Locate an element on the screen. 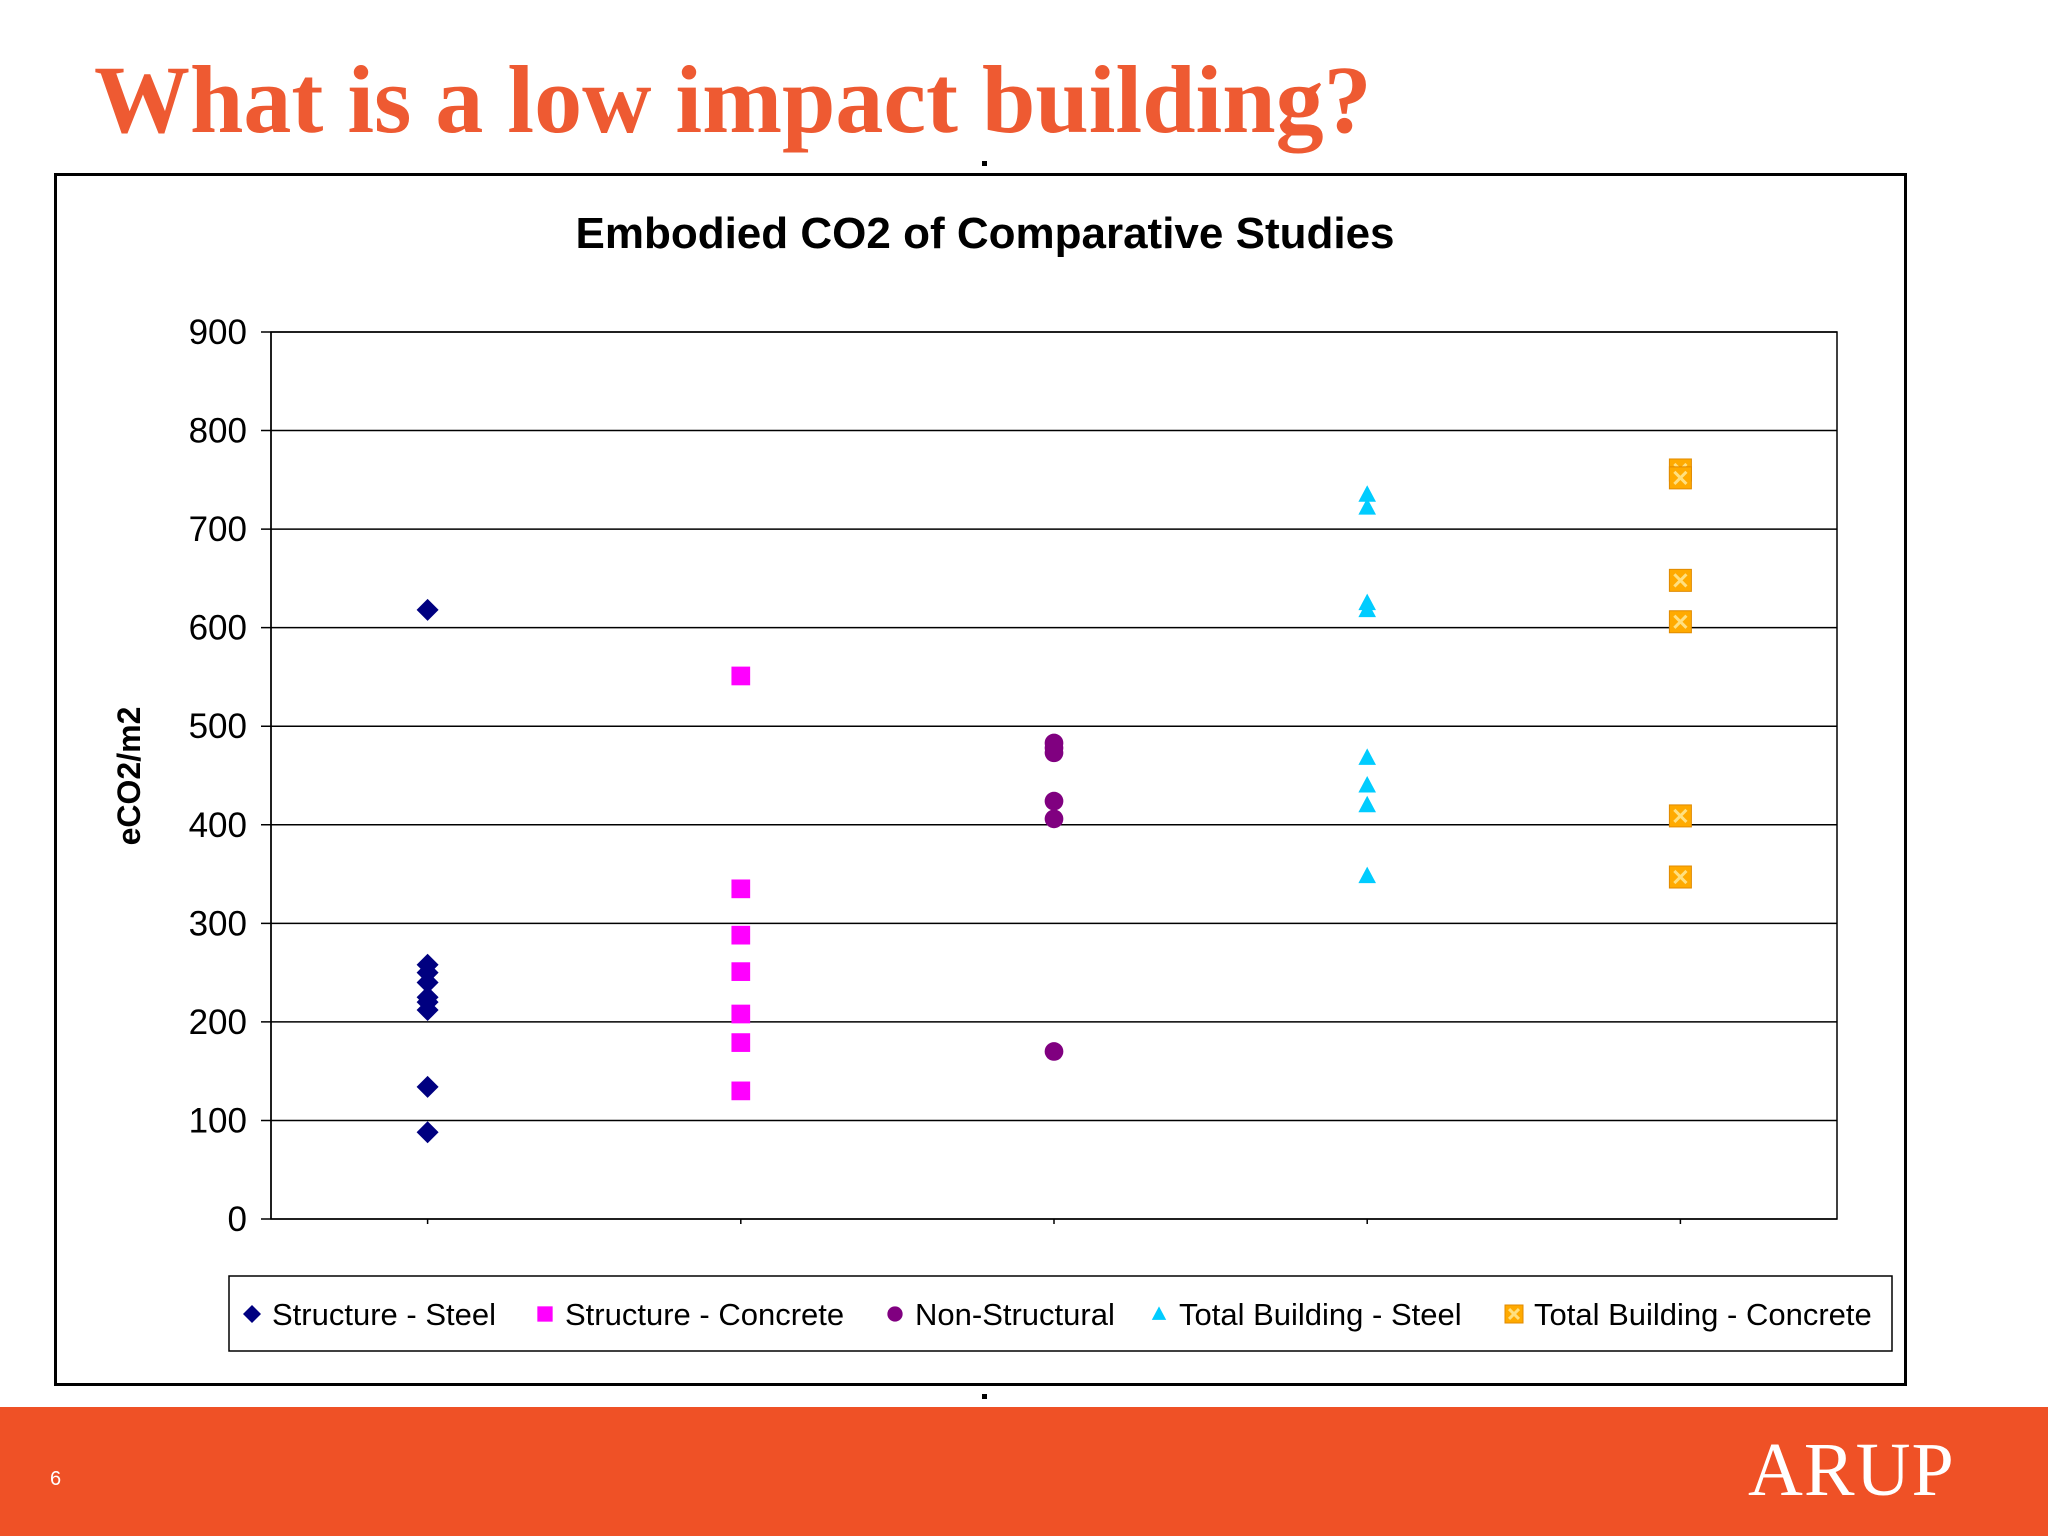  legend-item: Total Building - Steel is located at coordinates (1306, 1314).